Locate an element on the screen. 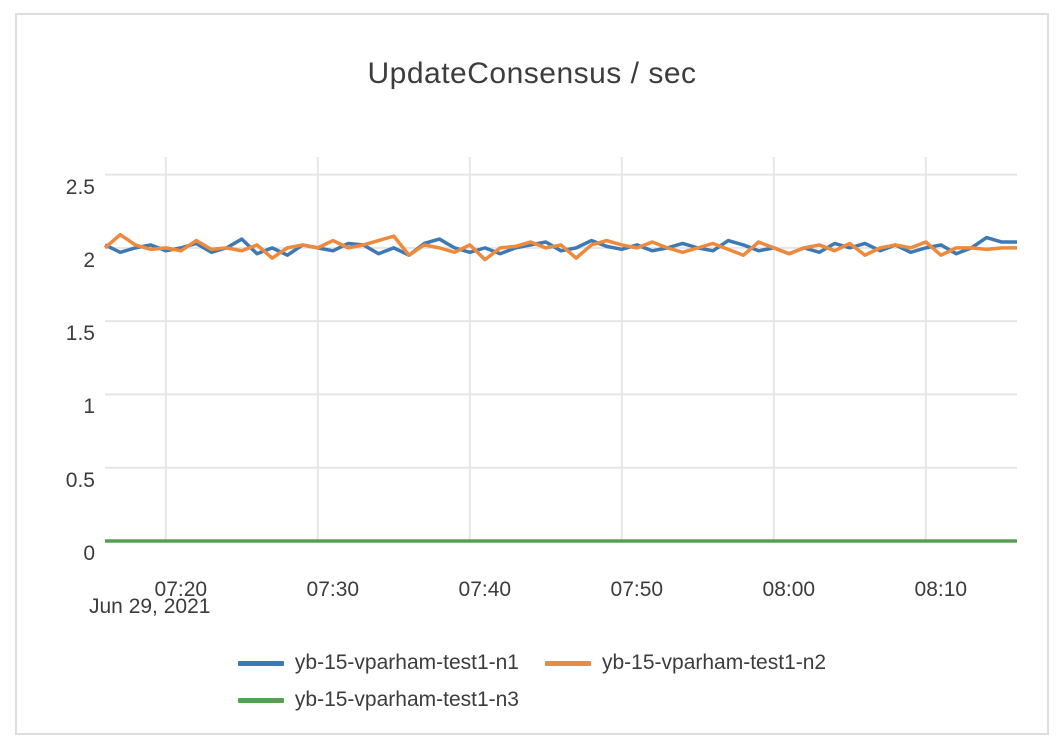 The height and width of the screenshot is (744, 1064). y-tick-label: 0 is located at coordinates (89, 553).